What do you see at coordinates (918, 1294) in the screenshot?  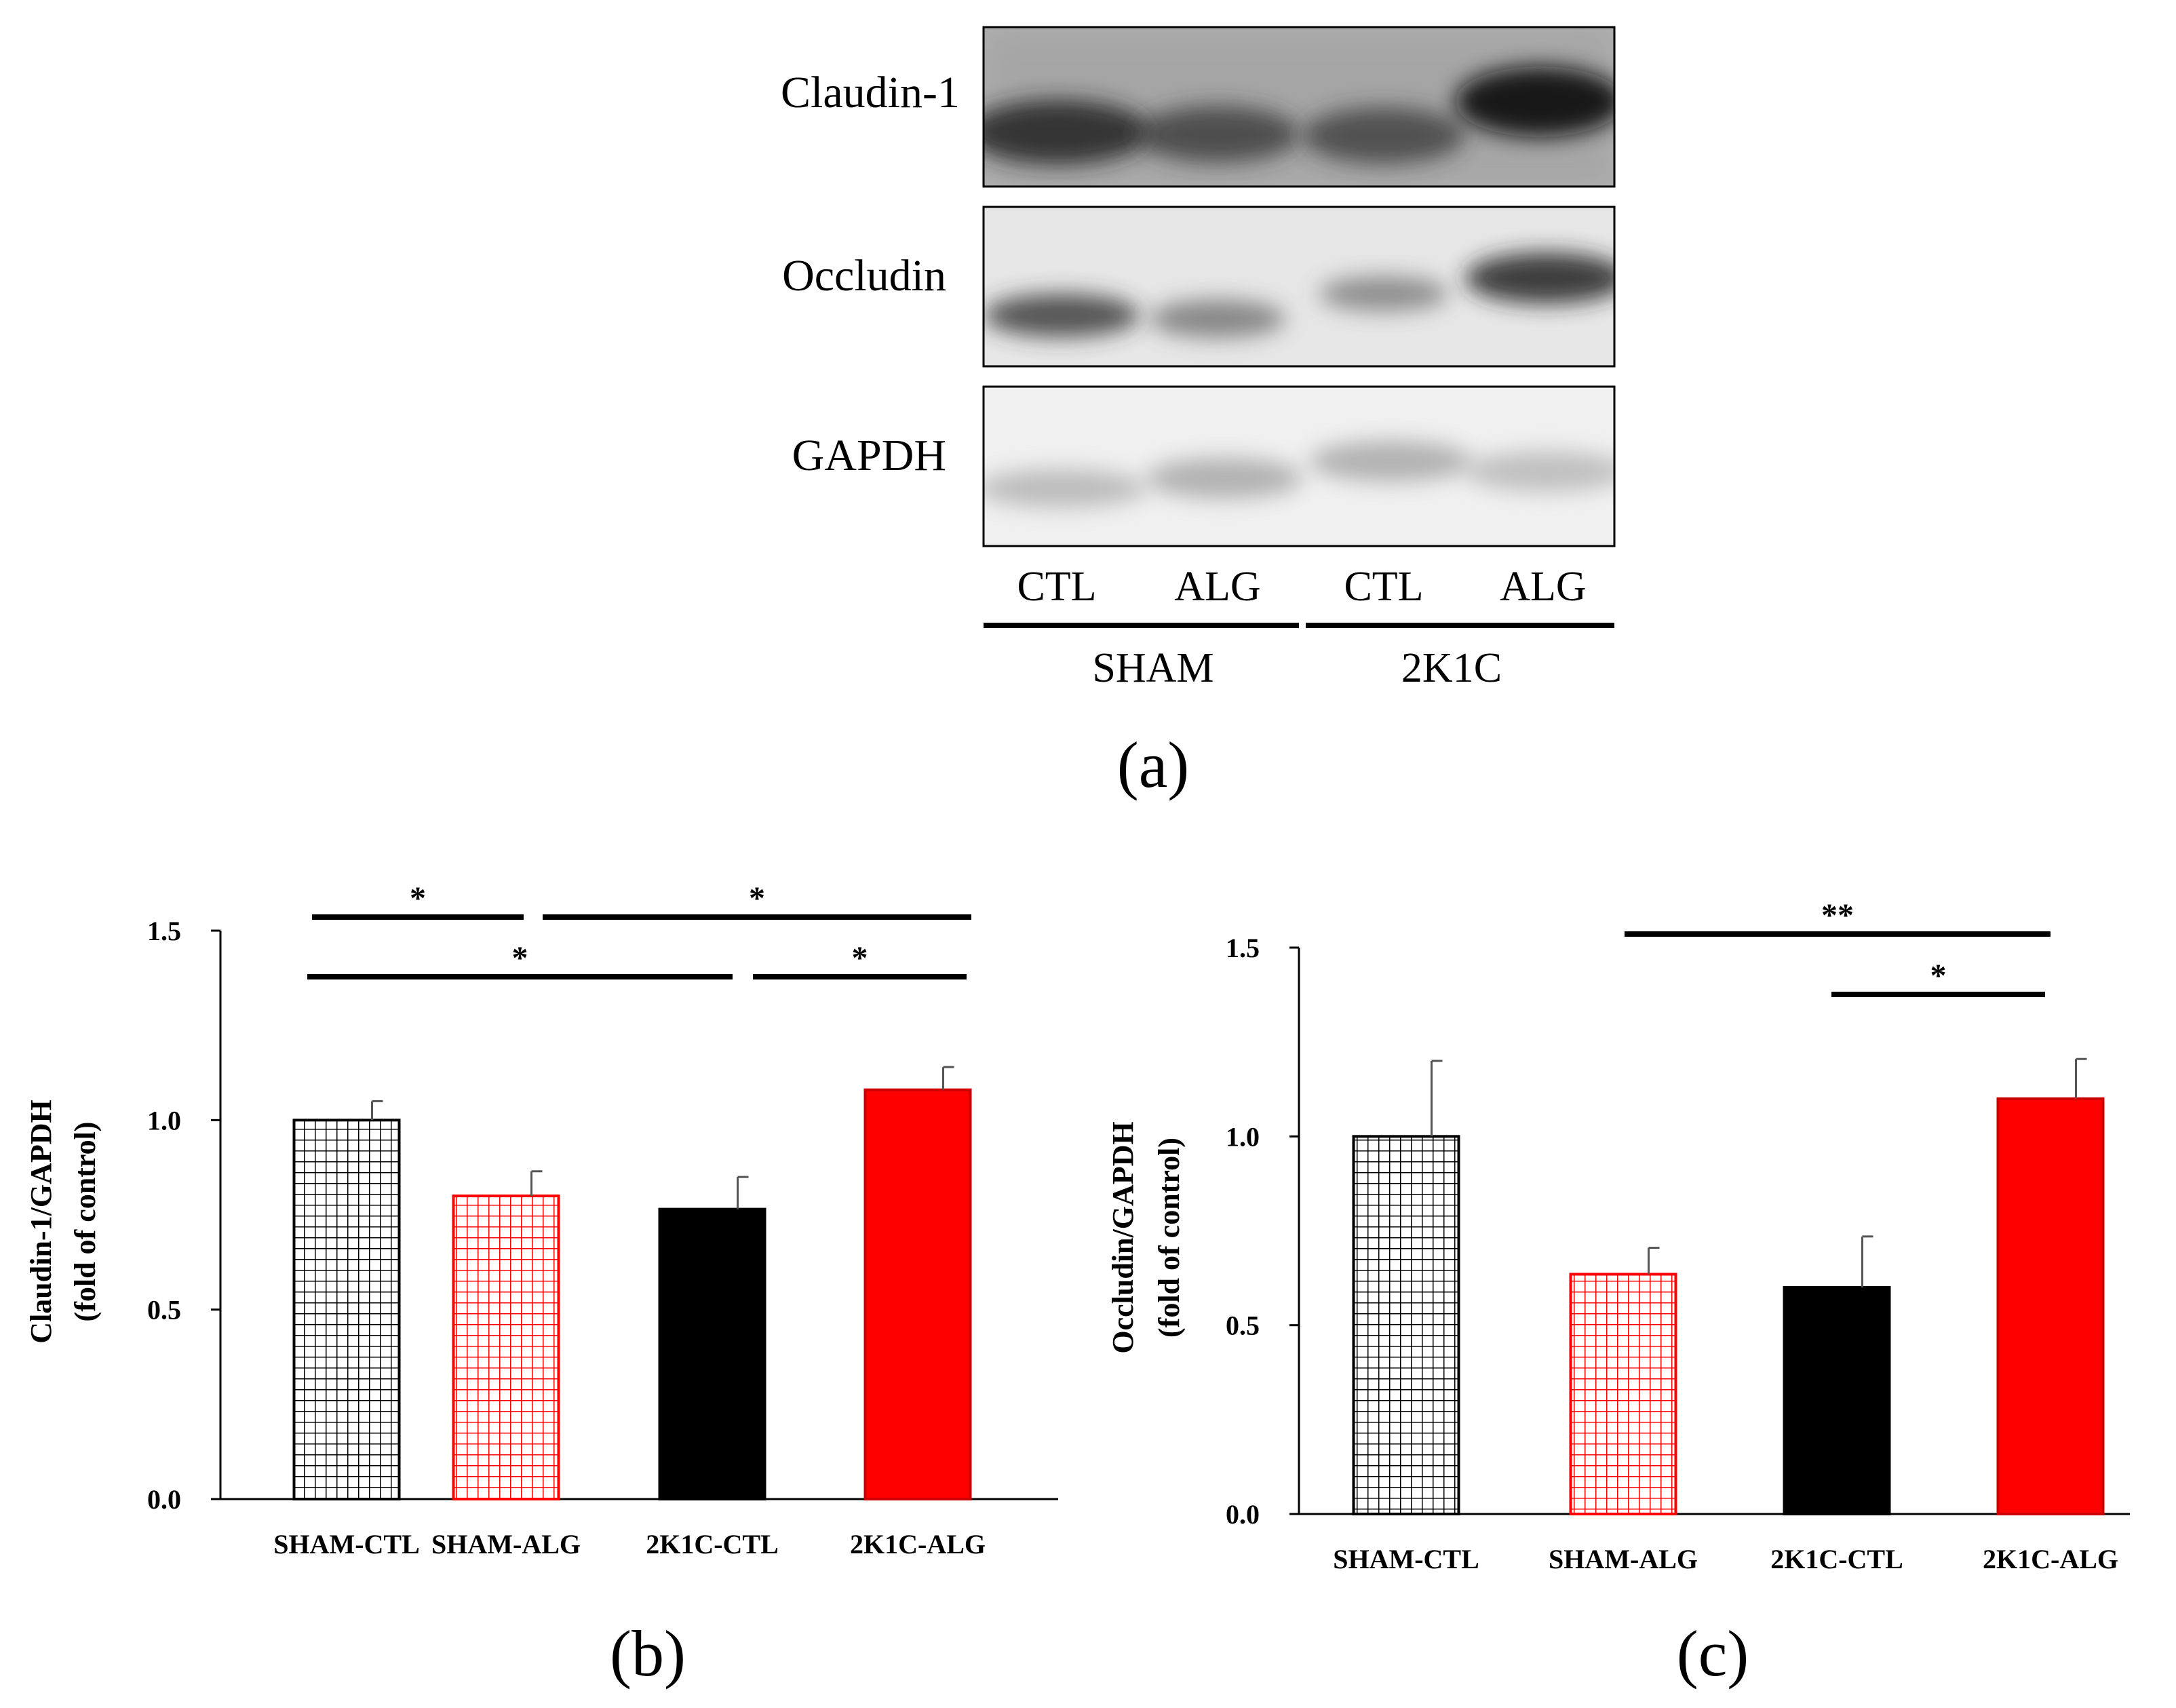 I see `bar-claudin-2k1c-alg` at bounding box center [918, 1294].